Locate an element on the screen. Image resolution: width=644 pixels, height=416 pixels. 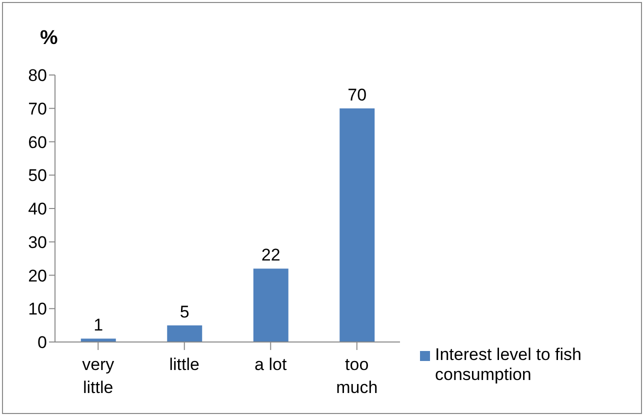
data-label: 70 is located at coordinates (357, 94).